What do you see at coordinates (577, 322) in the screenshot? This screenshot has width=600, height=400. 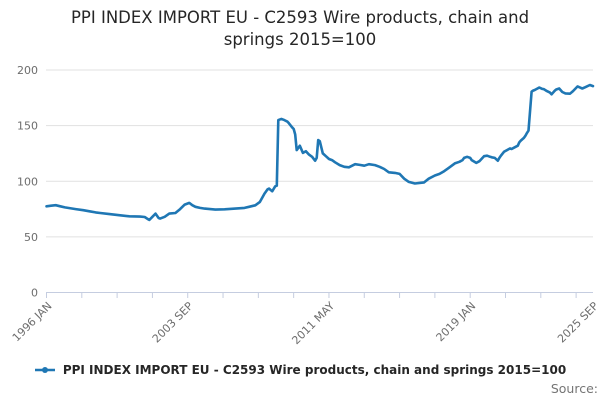 I see `x-axis-tick-label: 2025 SEP` at bounding box center [577, 322].